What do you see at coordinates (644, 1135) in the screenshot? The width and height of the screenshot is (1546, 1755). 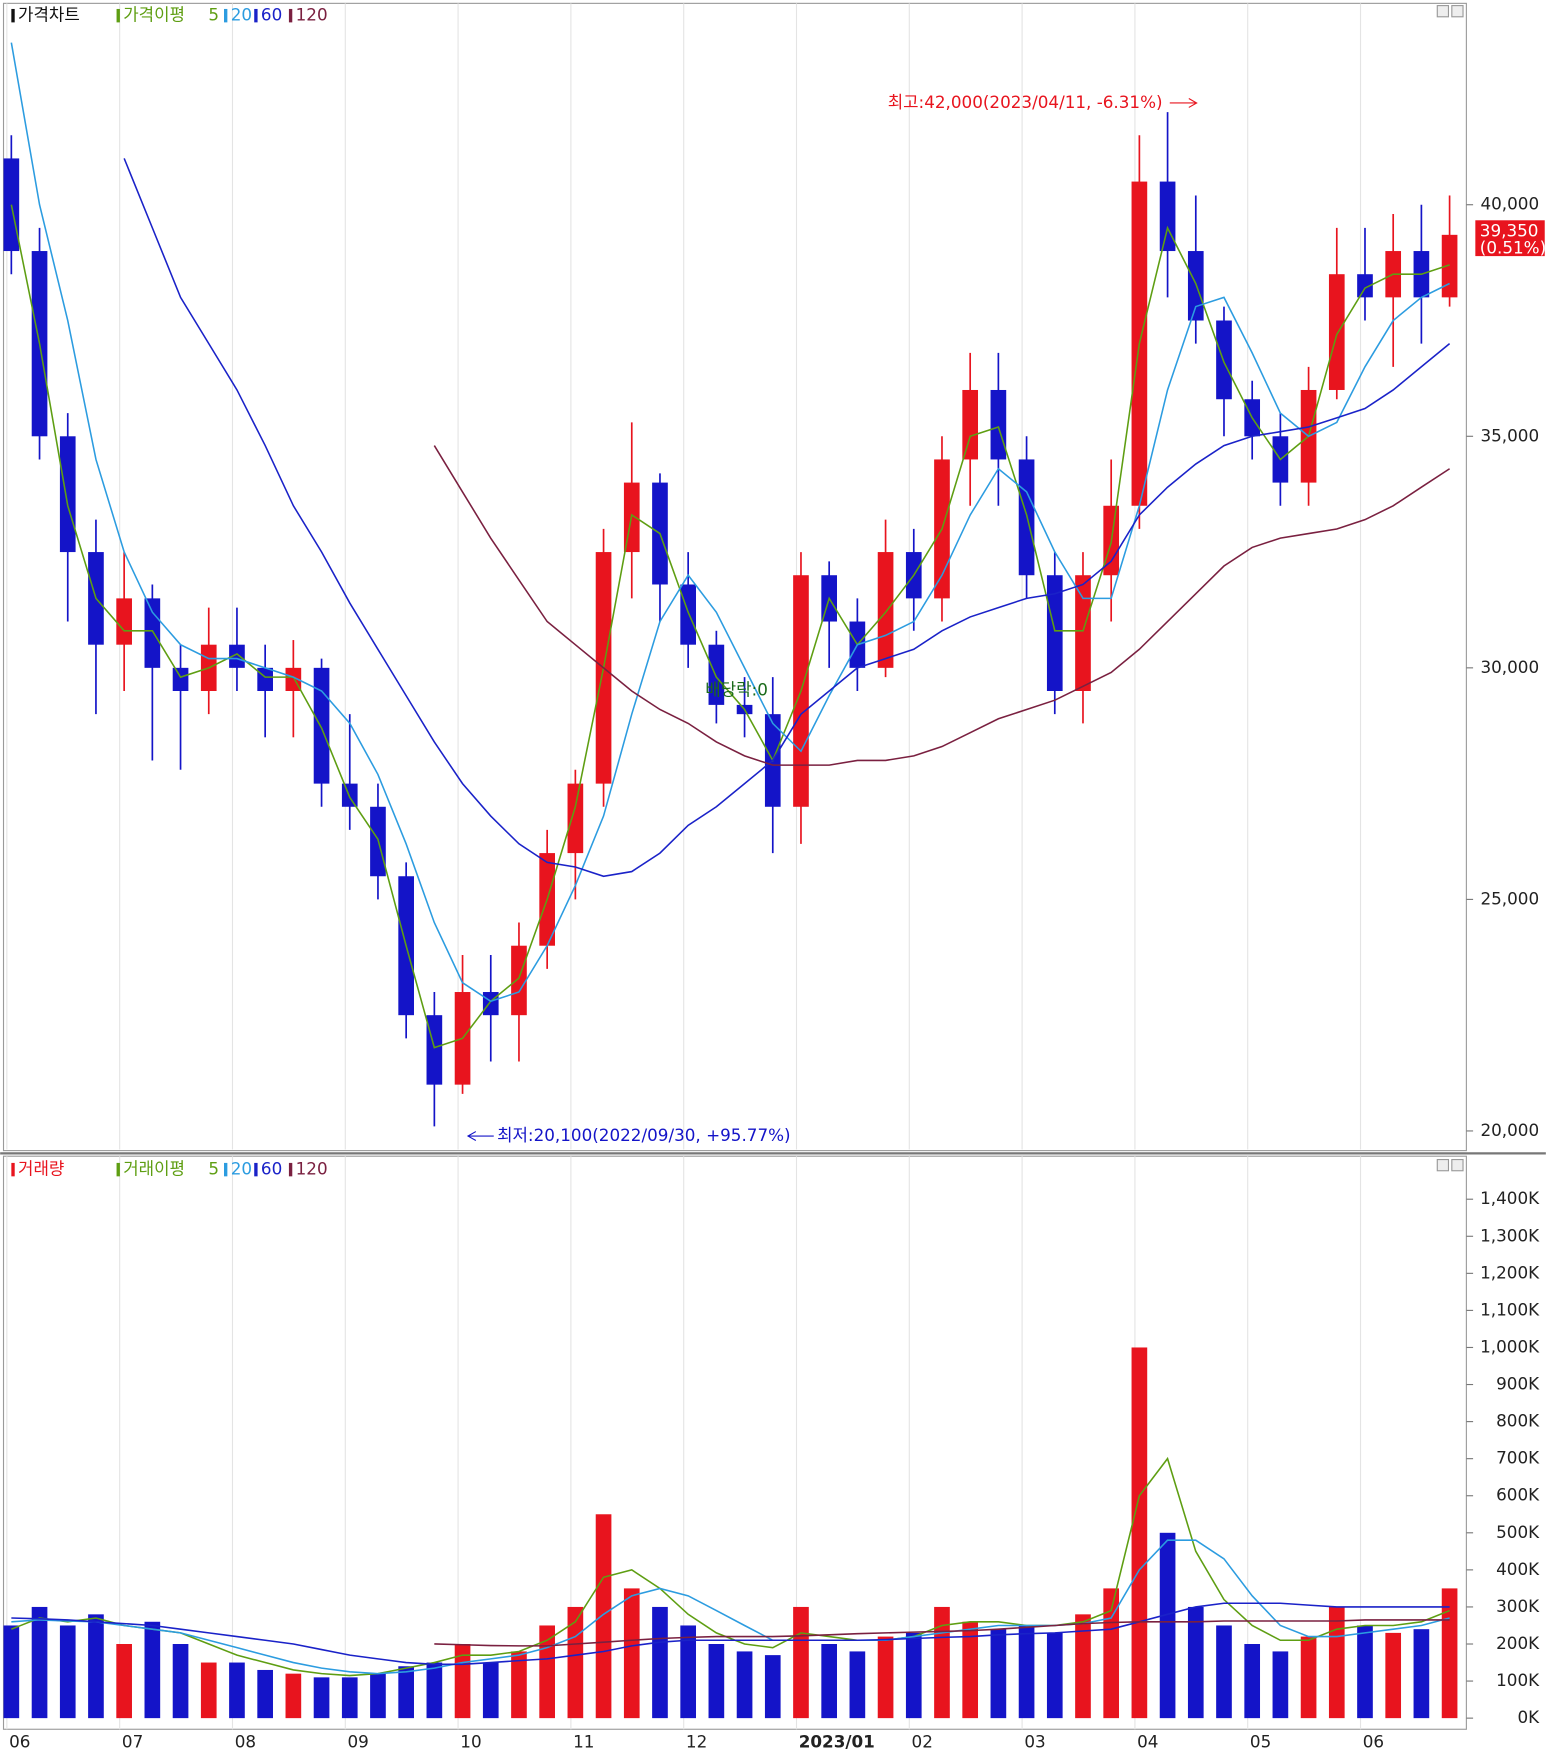 I see `annotation: 최저:20,100(2022/09/30, +95.77%)` at bounding box center [644, 1135].